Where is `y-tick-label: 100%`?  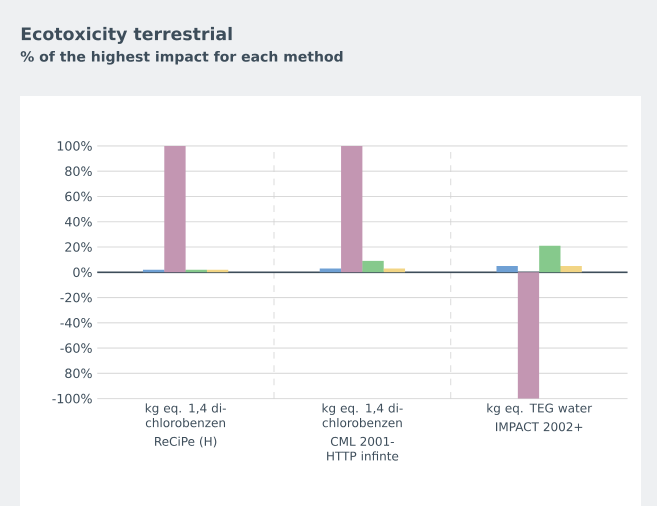 y-tick-label: 100% is located at coordinates (75, 146).